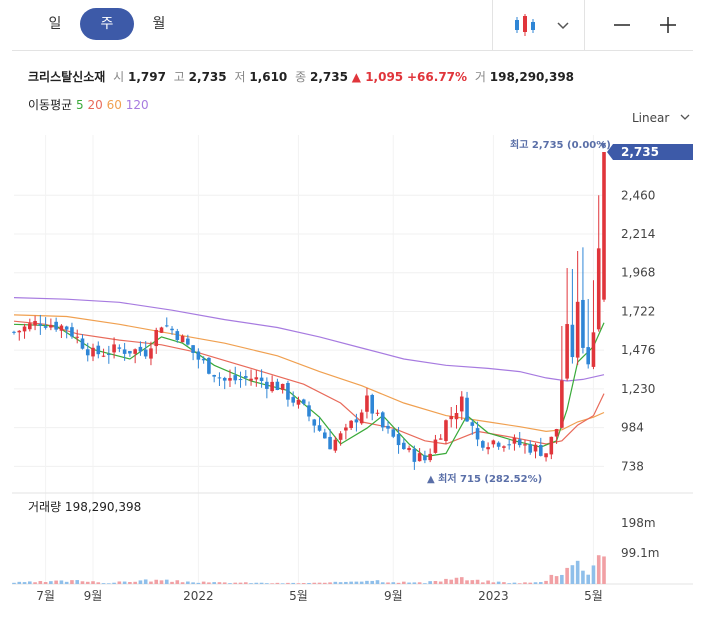 The image size is (703, 620). Describe the element at coordinates (622, 25) in the screenshot. I see `zoom-out-button` at that location.